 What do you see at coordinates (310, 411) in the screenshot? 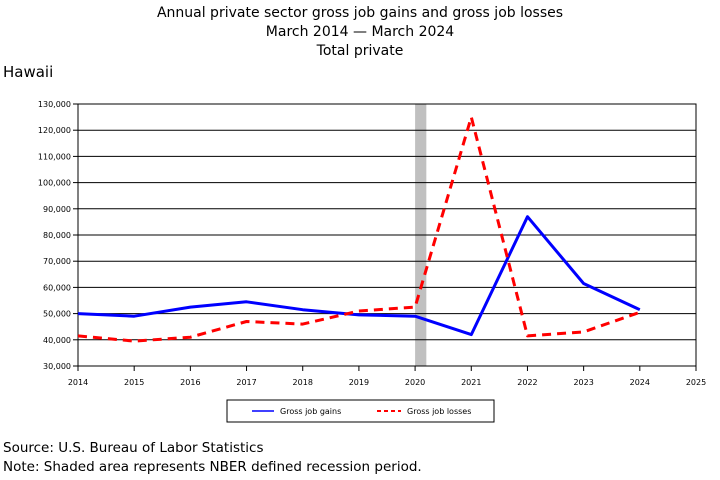
I see `legend-label: Gross job gains` at bounding box center [310, 411].